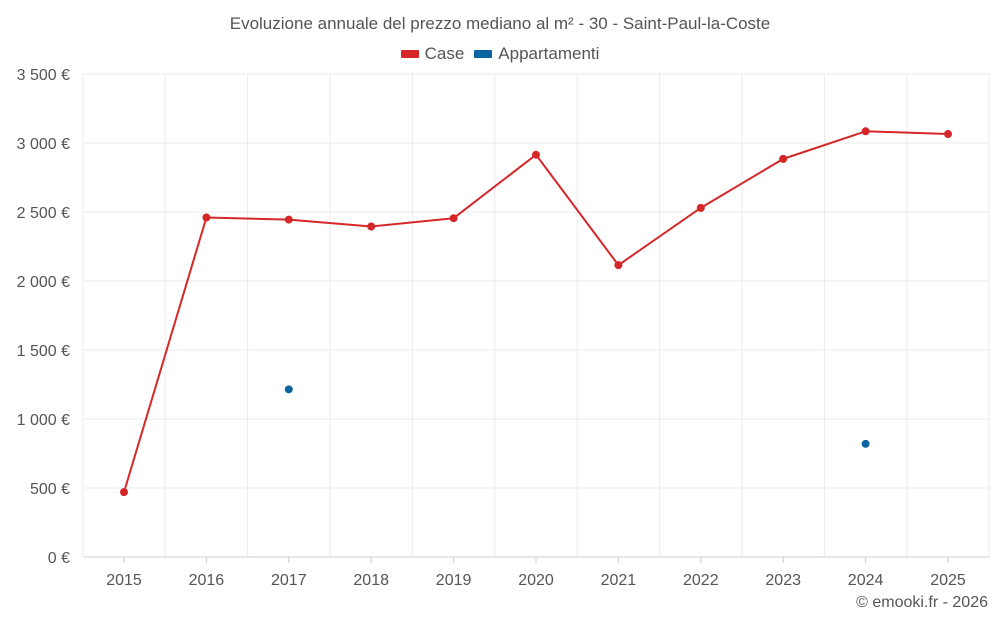 The width and height of the screenshot is (1000, 625). What do you see at coordinates (619, 580) in the screenshot?
I see `x-tick-label: 2021` at bounding box center [619, 580].